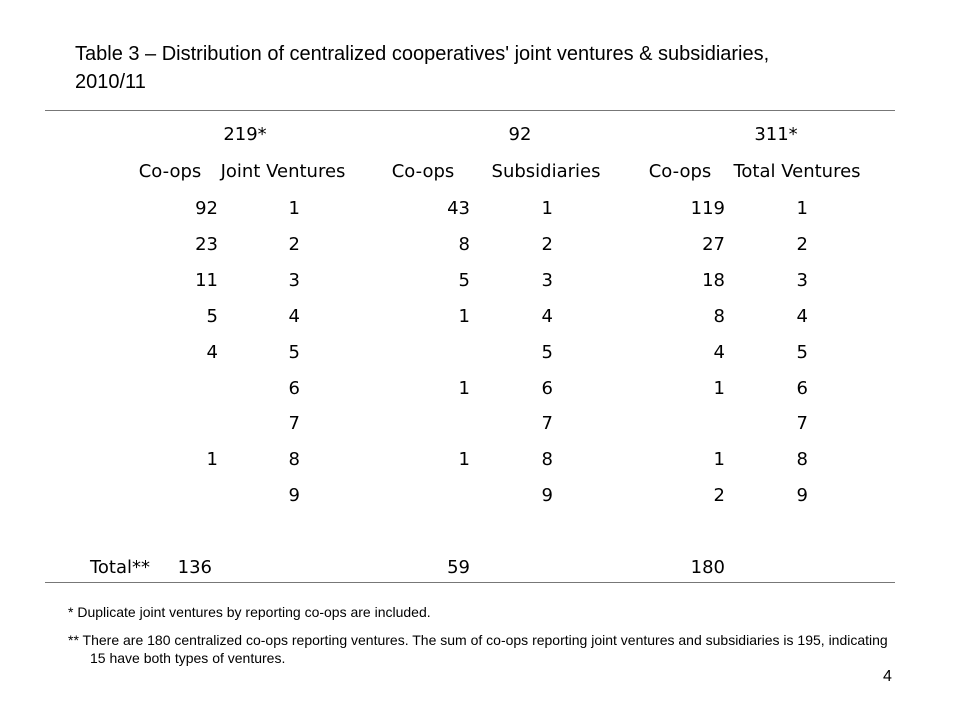  Describe the element at coordinates (546, 171) in the screenshot. I see `column-header: Subsidiaries` at that location.